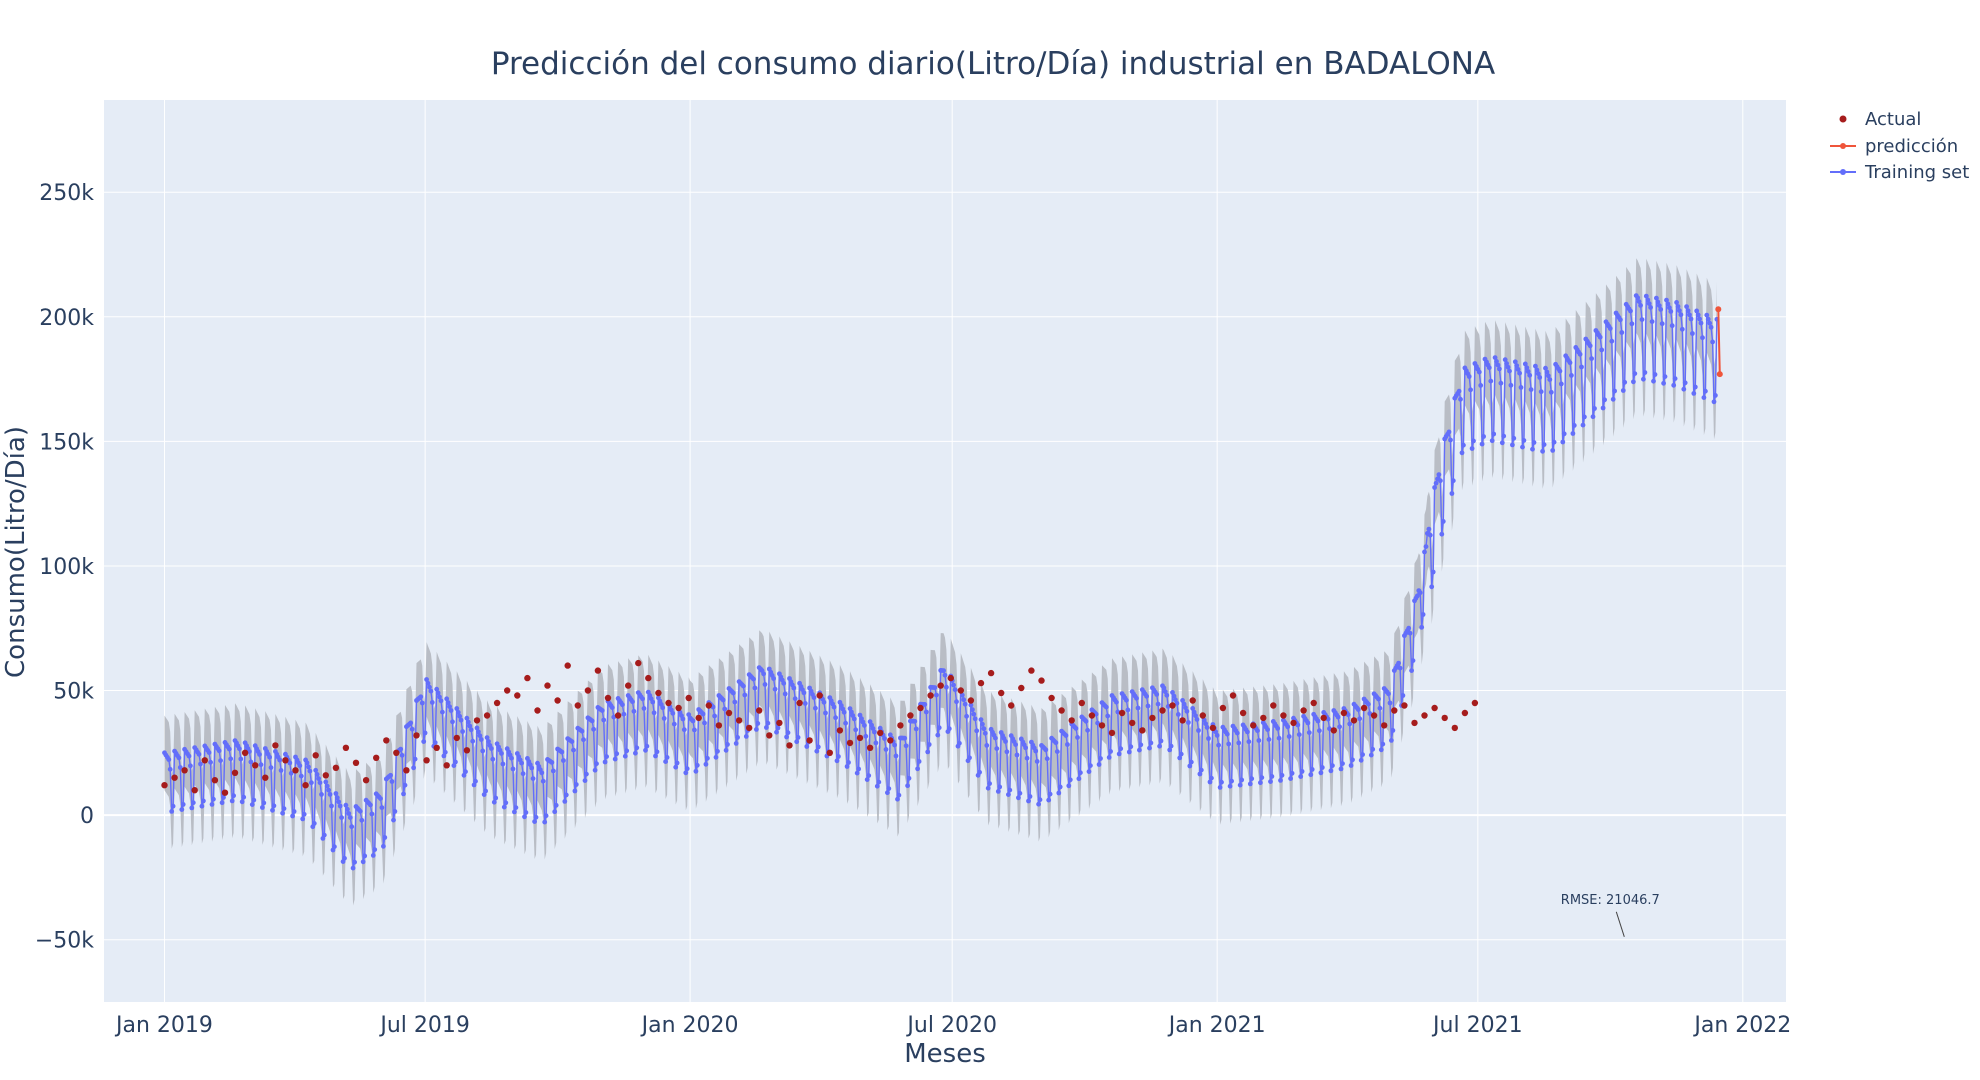 This screenshot has width=1980, height=1080. I want to click on legend-item-training-set: Training set, so click(1899, 172).